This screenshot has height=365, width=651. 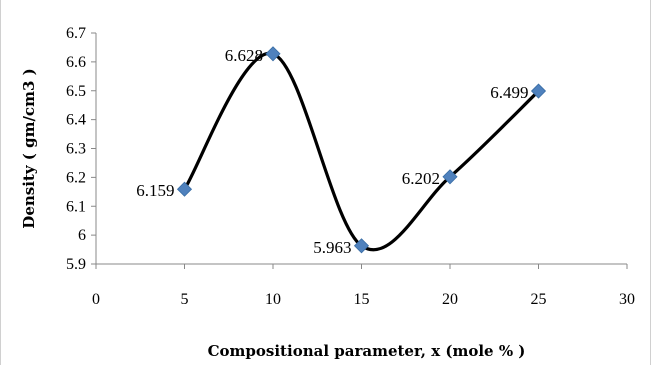 I want to click on y-tick-label: 6, so click(x=82, y=235).